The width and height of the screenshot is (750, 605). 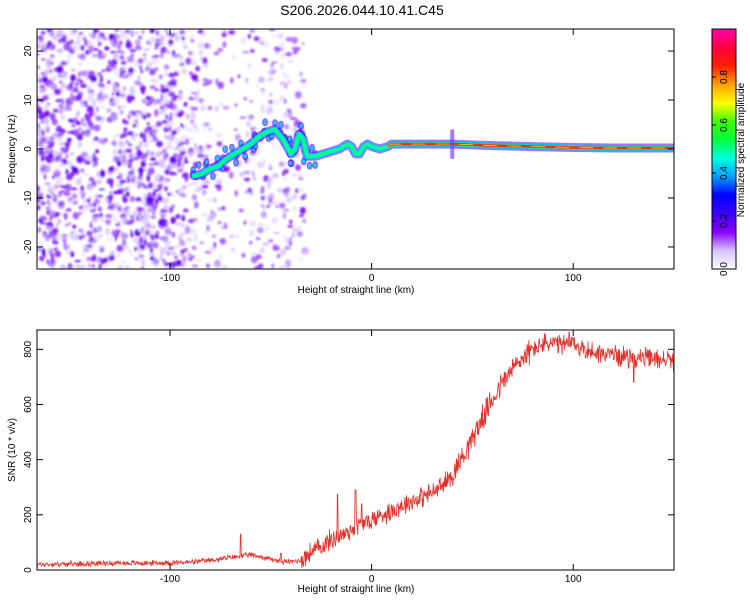 What do you see at coordinates (573, 579) in the screenshot?
I see `x-tick-label: 100` at bounding box center [573, 579].